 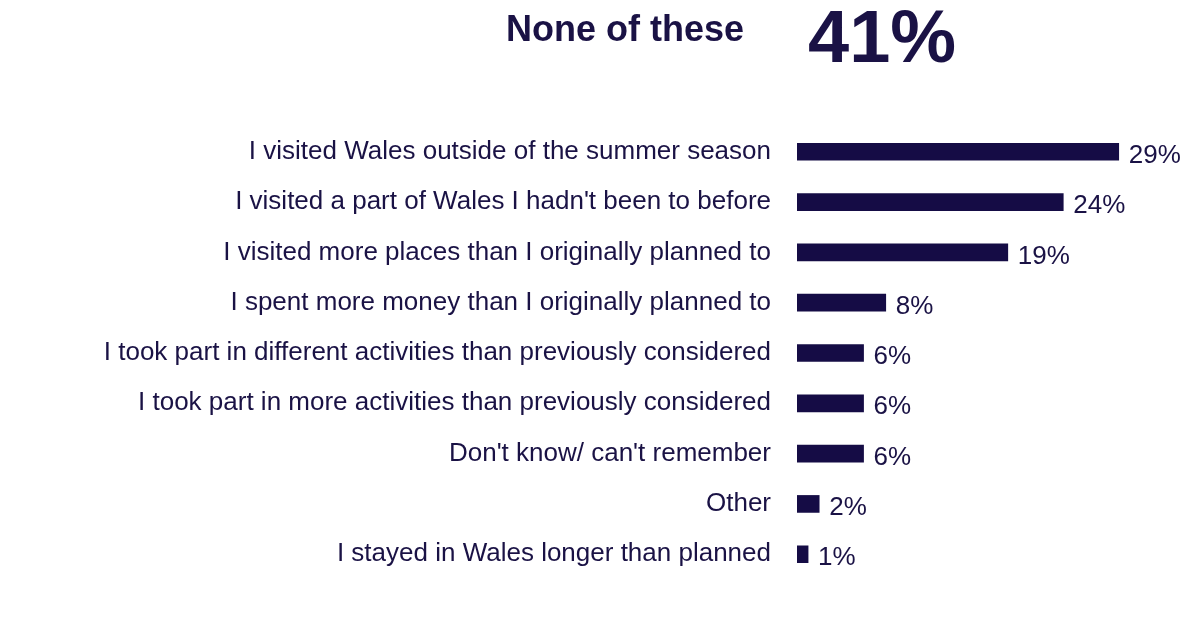 What do you see at coordinates (610, 451) in the screenshot?
I see `y-tick-label: Don't know/ can't remember` at bounding box center [610, 451].